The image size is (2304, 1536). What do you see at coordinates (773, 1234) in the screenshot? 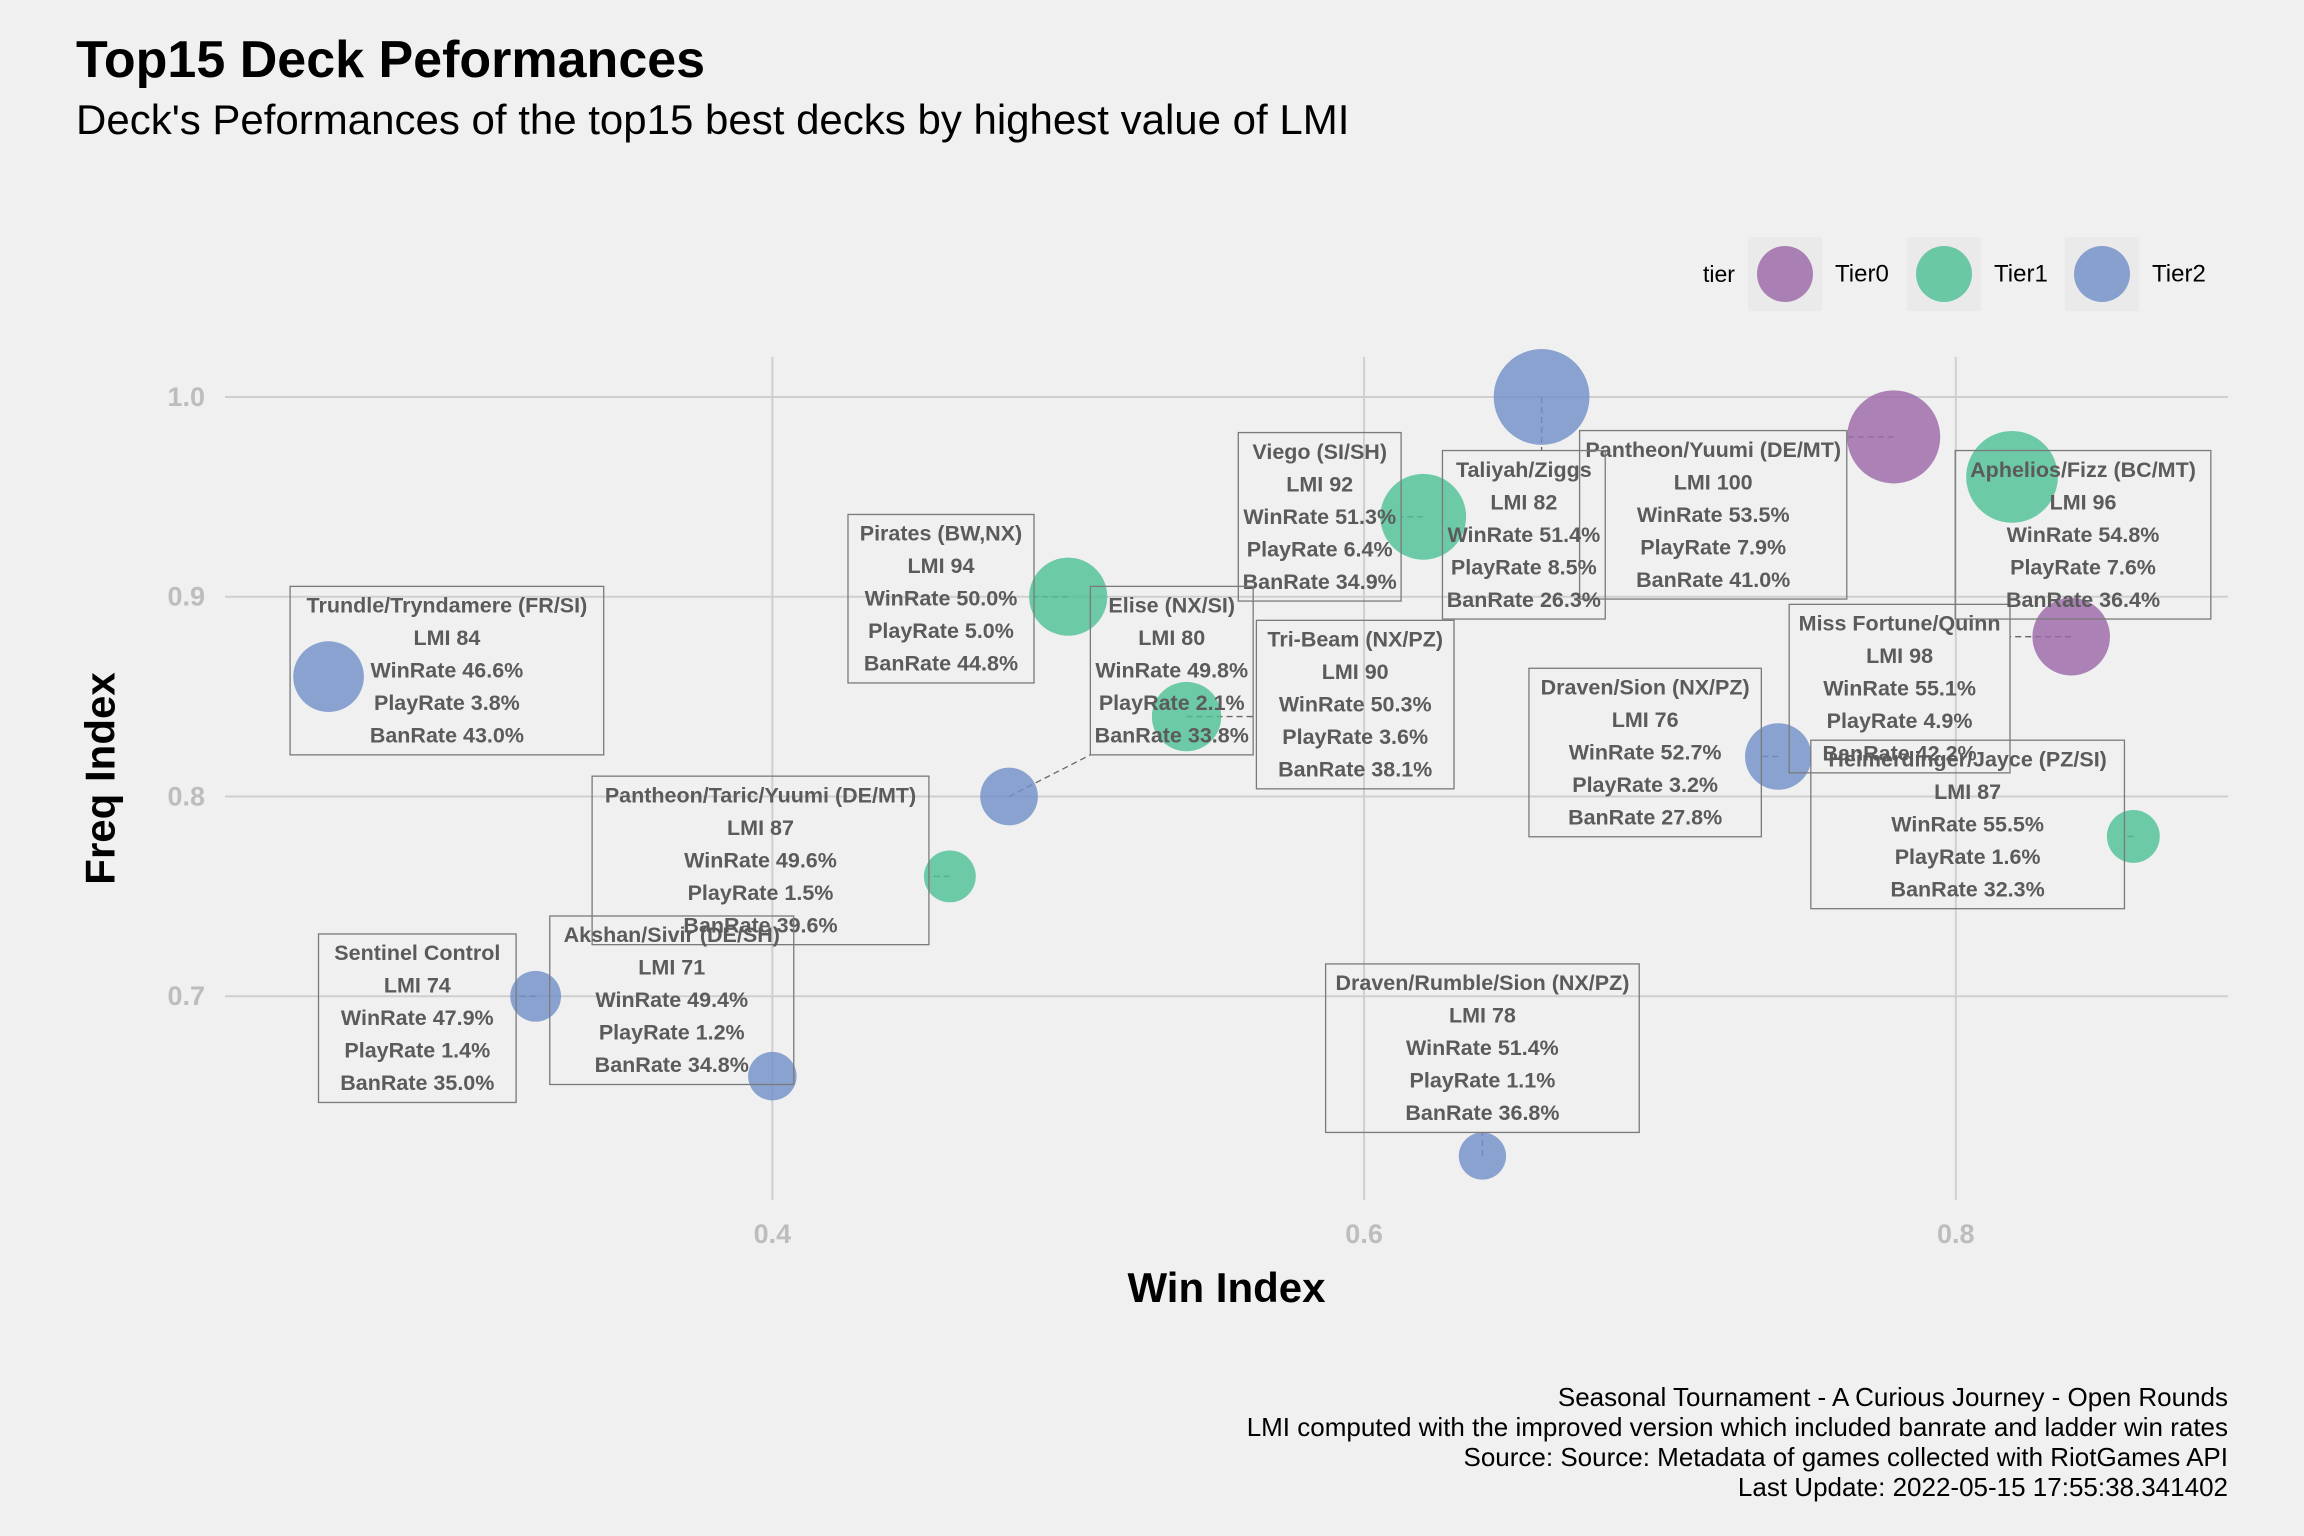
I see `x-tick-label: 0.4` at bounding box center [773, 1234].